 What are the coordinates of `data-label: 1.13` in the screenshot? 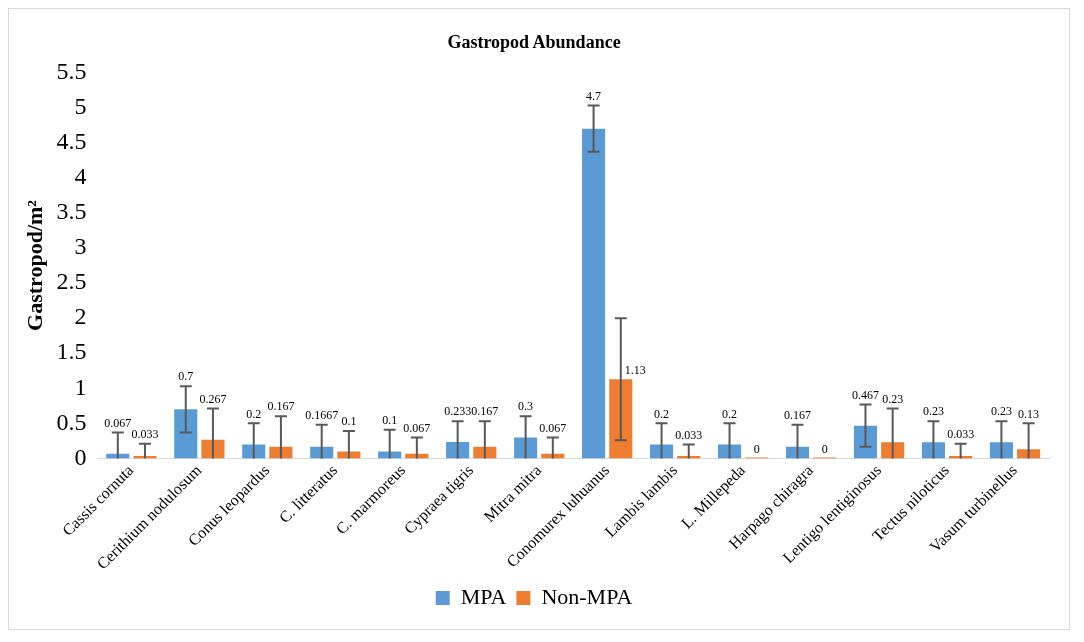 It's located at (635, 370).